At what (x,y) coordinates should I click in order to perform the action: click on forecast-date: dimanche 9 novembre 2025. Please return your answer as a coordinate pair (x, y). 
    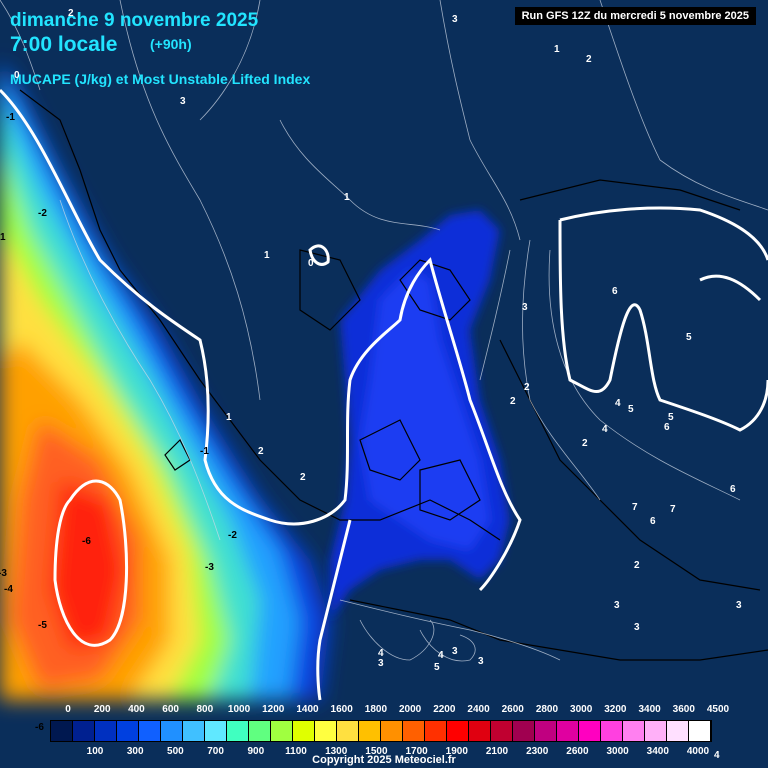
    Looking at the image, I should click on (134, 20).